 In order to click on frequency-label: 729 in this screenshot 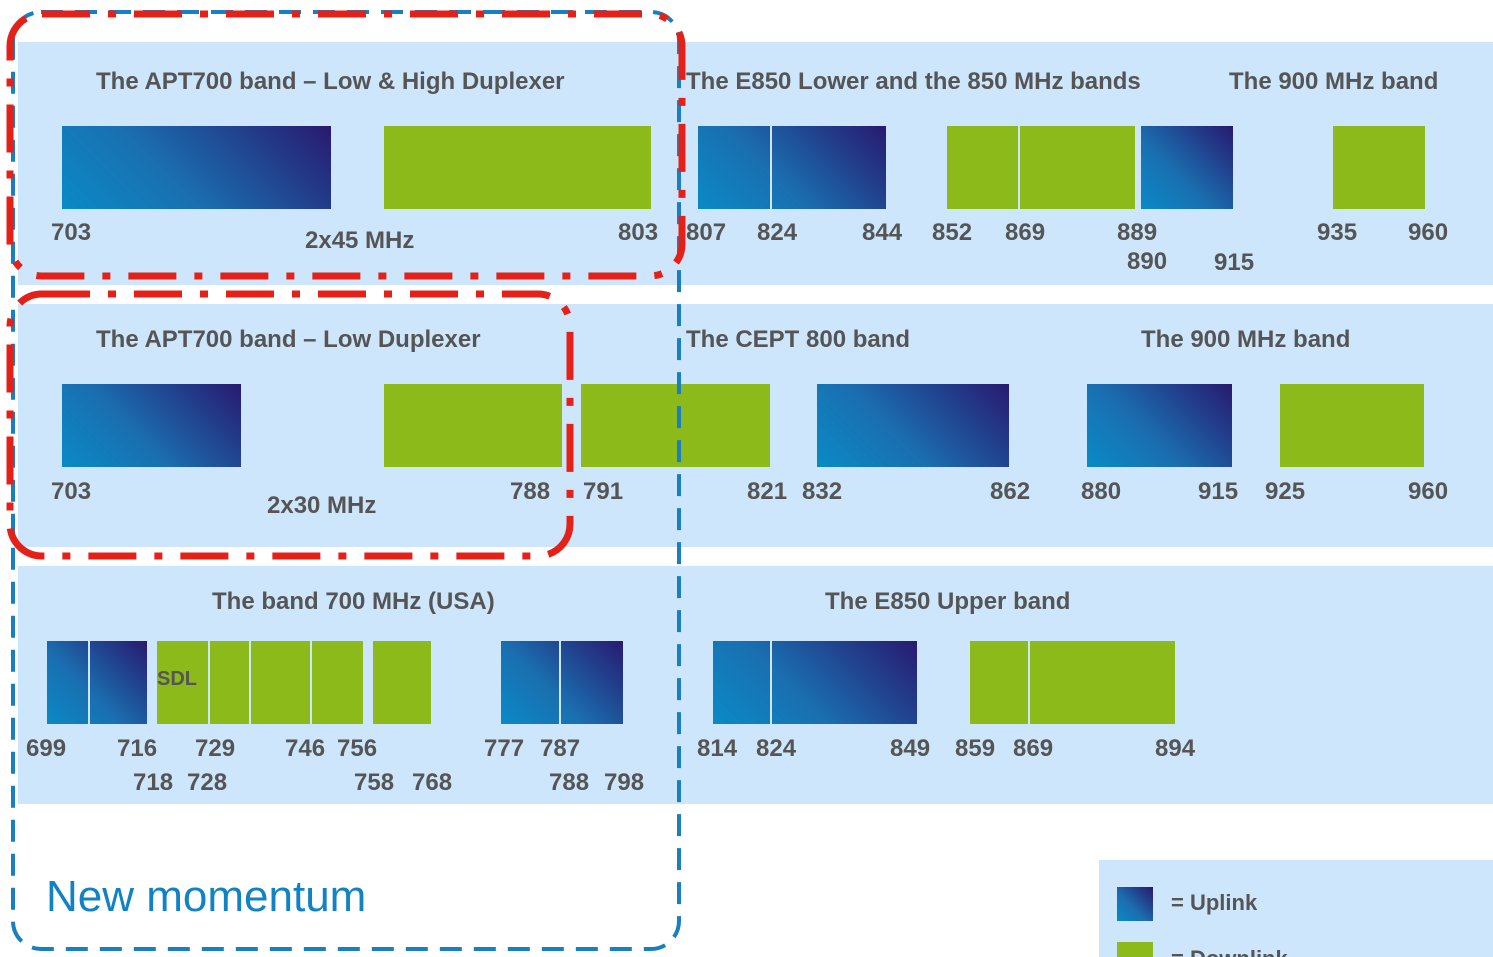, I will do `click(215, 748)`.